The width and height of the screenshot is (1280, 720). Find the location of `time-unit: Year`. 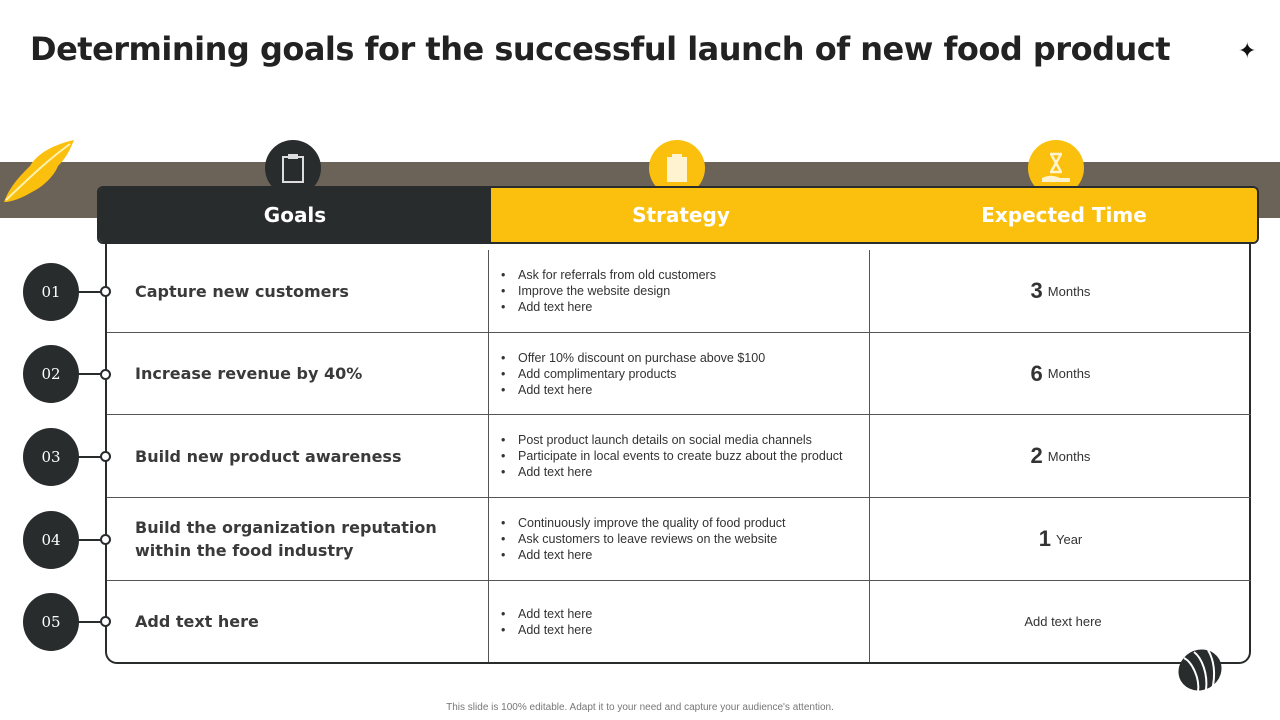

time-unit: Year is located at coordinates (1069, 539).